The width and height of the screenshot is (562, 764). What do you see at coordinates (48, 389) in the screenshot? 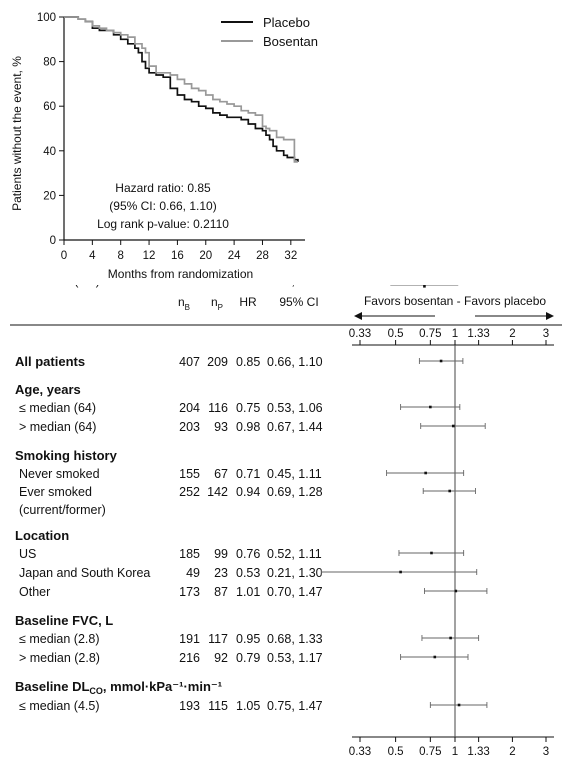
I see `subgroup-header: Age, years` at bounding box center [48, 389].